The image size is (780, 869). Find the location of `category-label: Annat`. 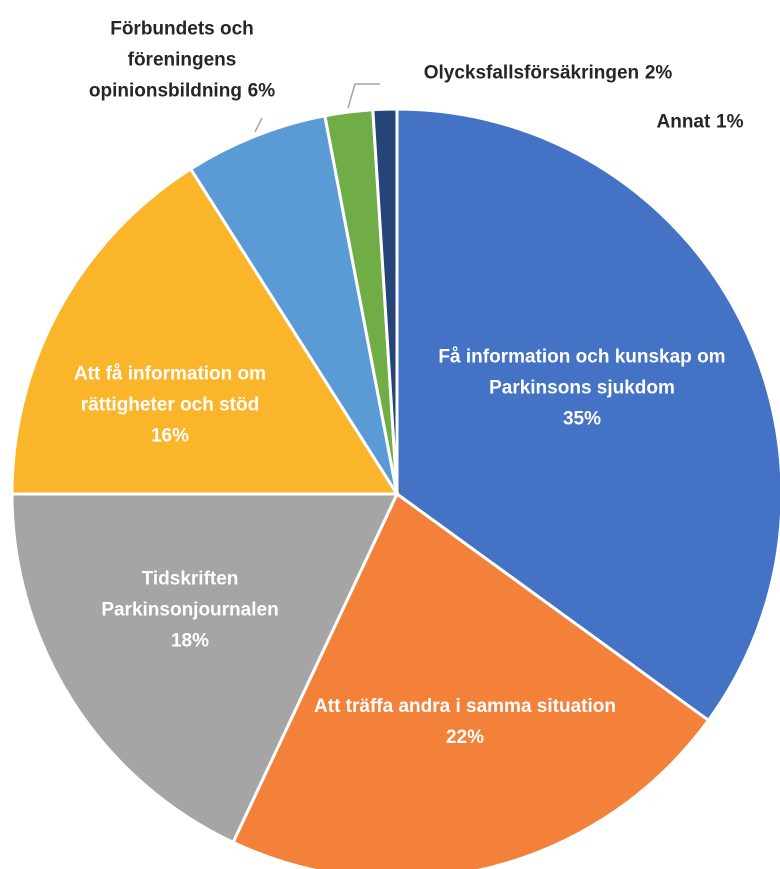

category-label: Annat is located at coordinates (683, 122).